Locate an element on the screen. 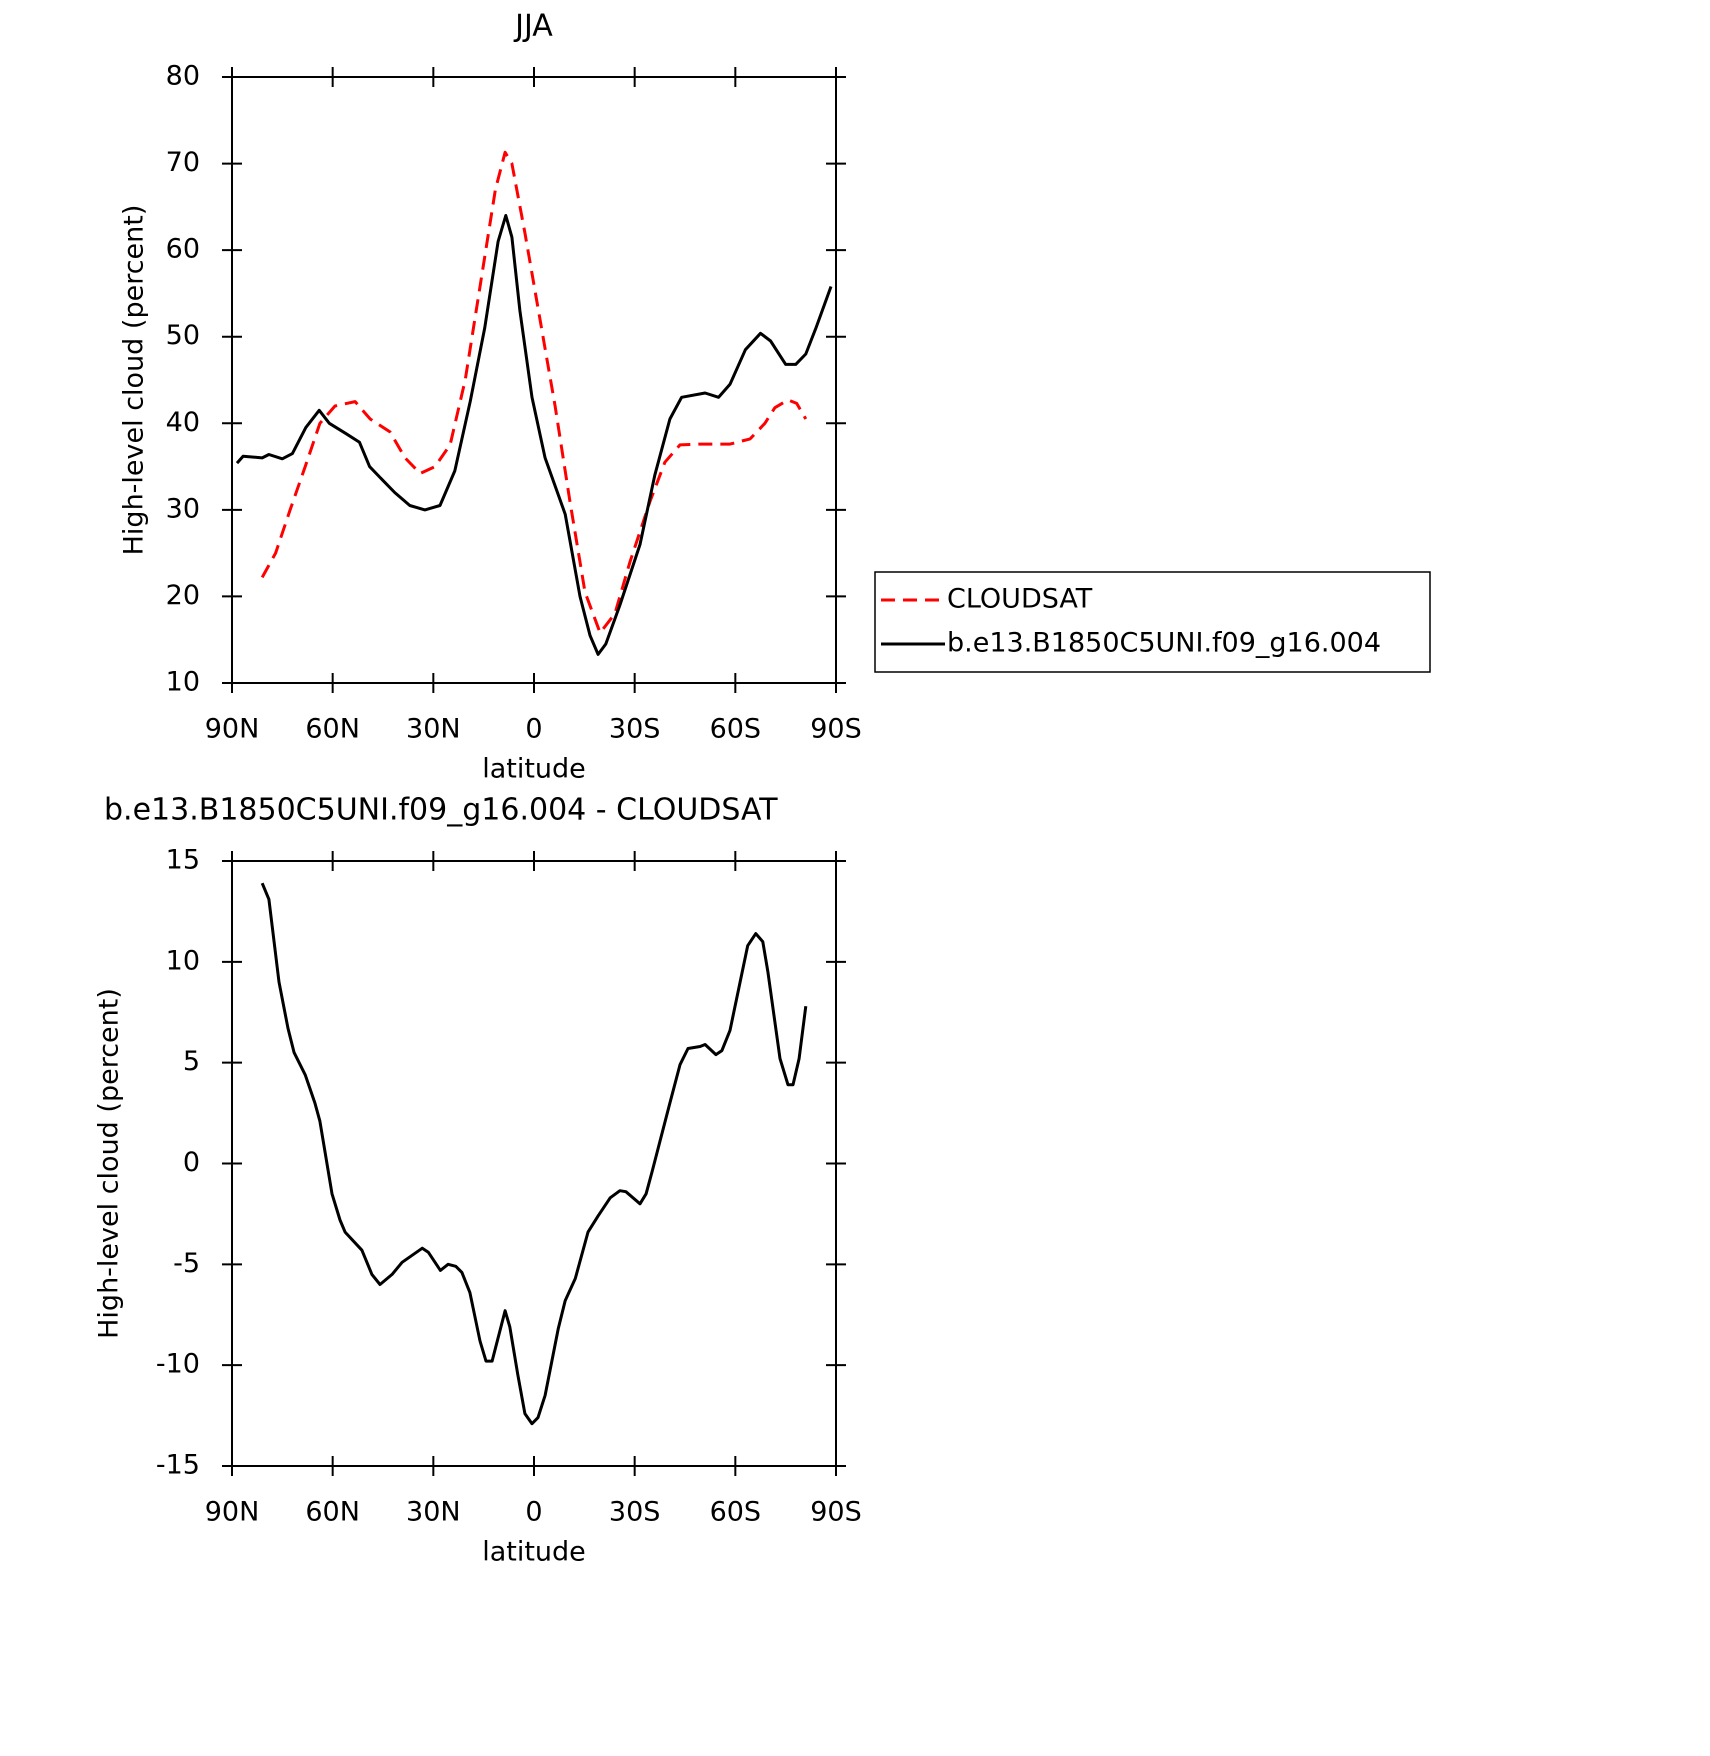 This screenshot has height=1756, width=1710. y-tick-label: 60 is located at coordinates (183, 249).